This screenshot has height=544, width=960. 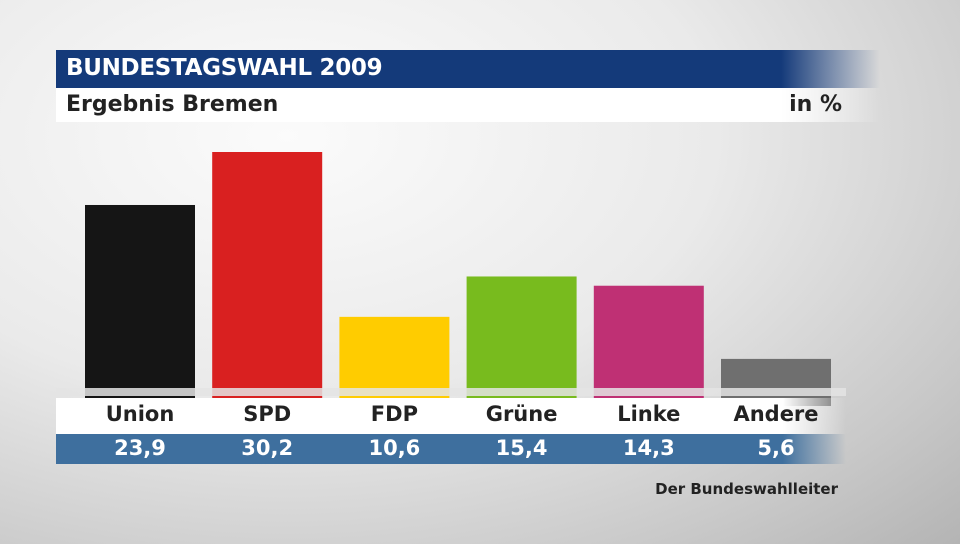 What do you see at coordinates (172, 104) in the screenshot?
I see `chart-subtitle: Ergebnis Bremen` at bounding box center [172, 104].